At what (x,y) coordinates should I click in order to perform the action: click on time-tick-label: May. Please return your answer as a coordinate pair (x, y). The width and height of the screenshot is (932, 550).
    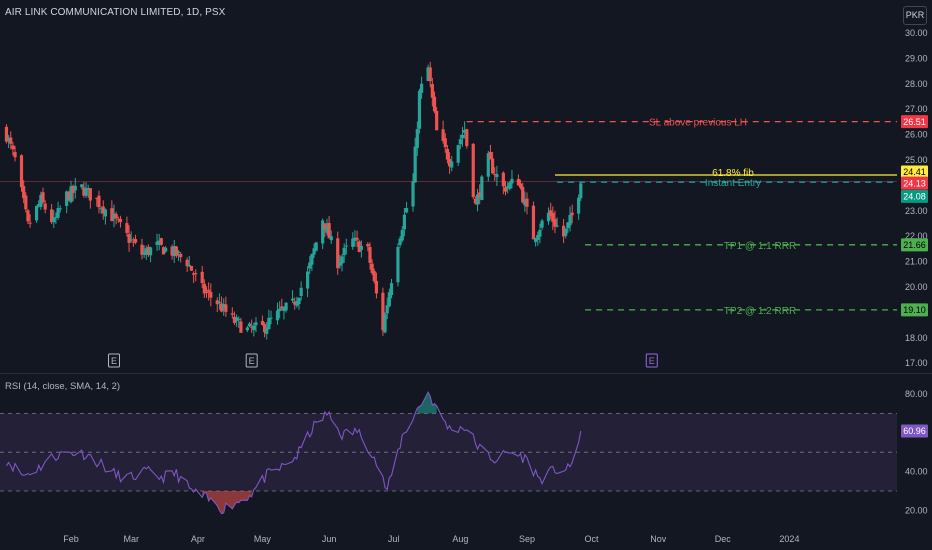
    Looking at the image, I should click on (263, 539).